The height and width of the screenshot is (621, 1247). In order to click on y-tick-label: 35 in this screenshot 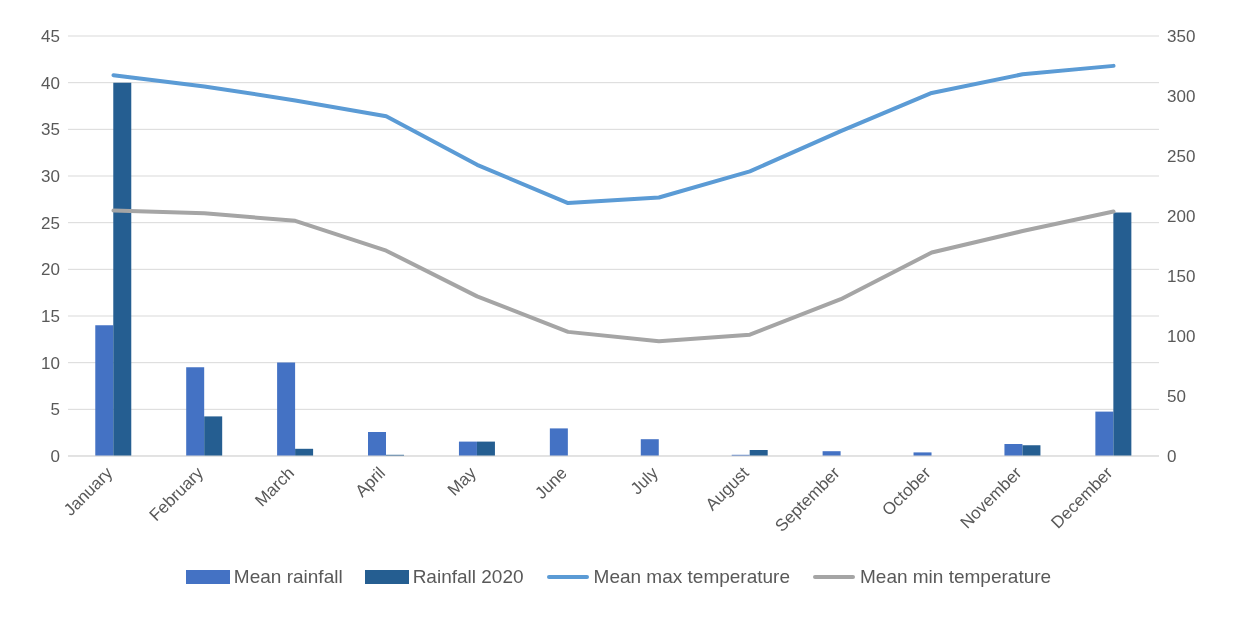, I will do `click(50, 130)`.